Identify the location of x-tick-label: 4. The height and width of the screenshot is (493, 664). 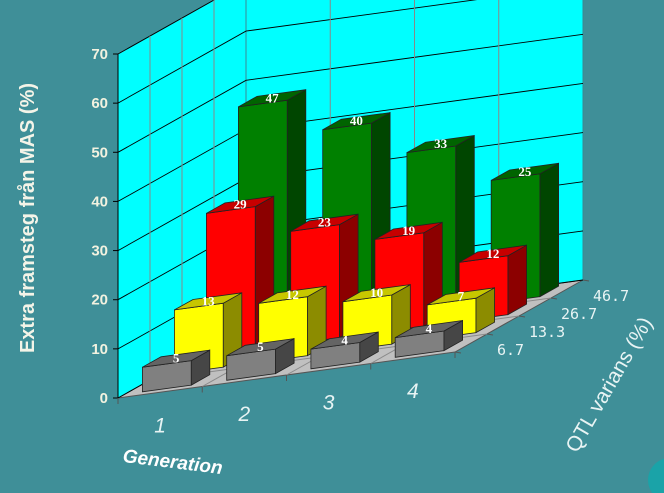
(413, 391).